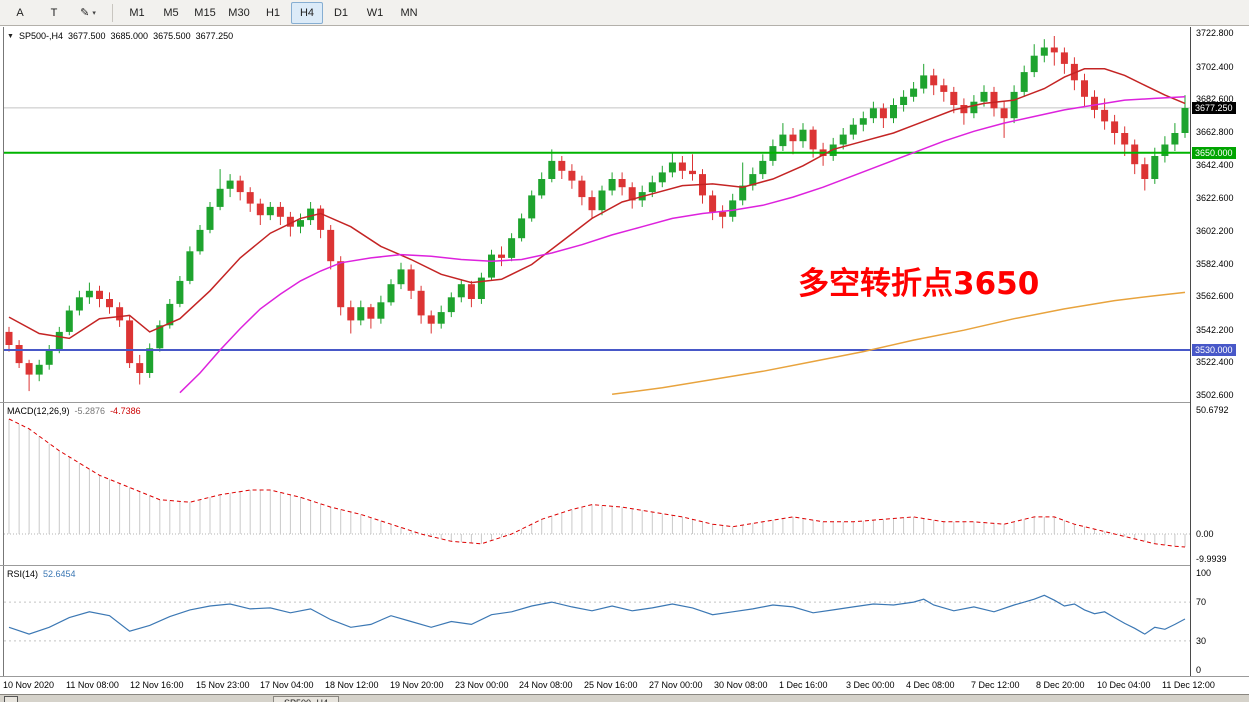 The height and width of the screenshot is (702, 1249). I want to click on macd-label: MACD(12,26,9) -5.2876 -4.7386, so click(74, 411).